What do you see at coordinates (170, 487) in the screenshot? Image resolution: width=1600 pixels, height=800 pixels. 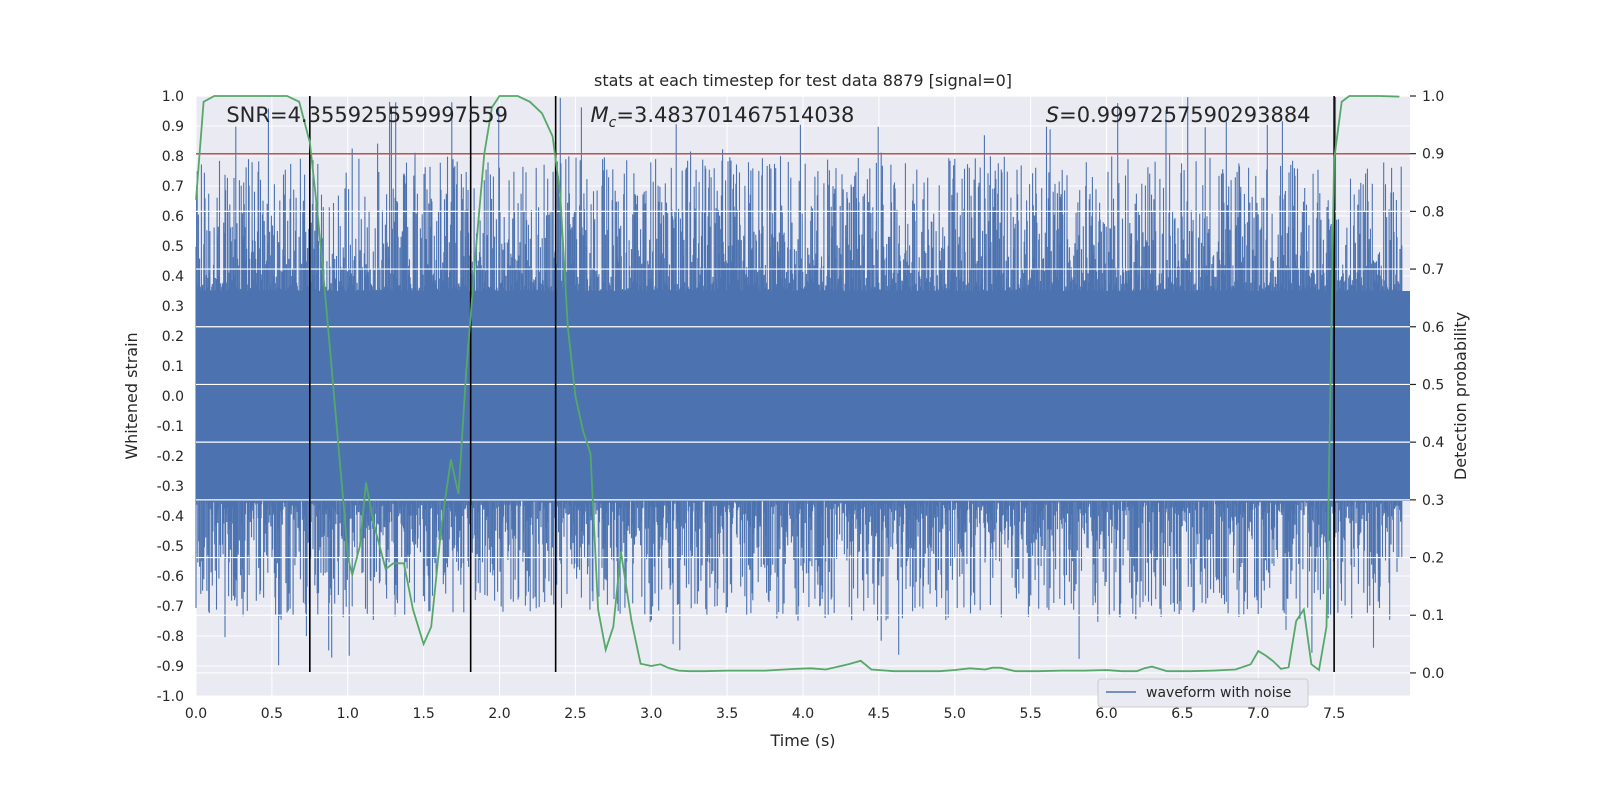 I see `y-tick-label: -0.3` at bounding box center [170, 487].